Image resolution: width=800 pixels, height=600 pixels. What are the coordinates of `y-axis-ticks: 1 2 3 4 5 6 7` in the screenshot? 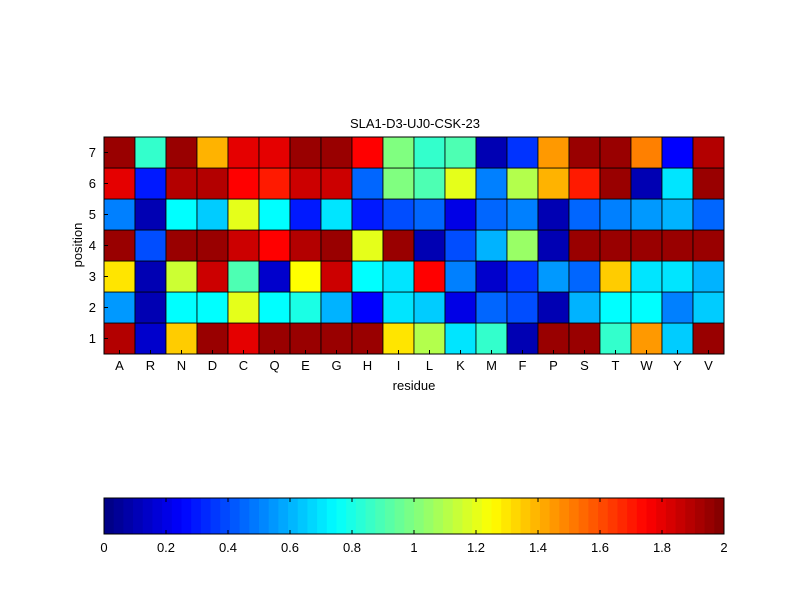 It's located at (98, 245).